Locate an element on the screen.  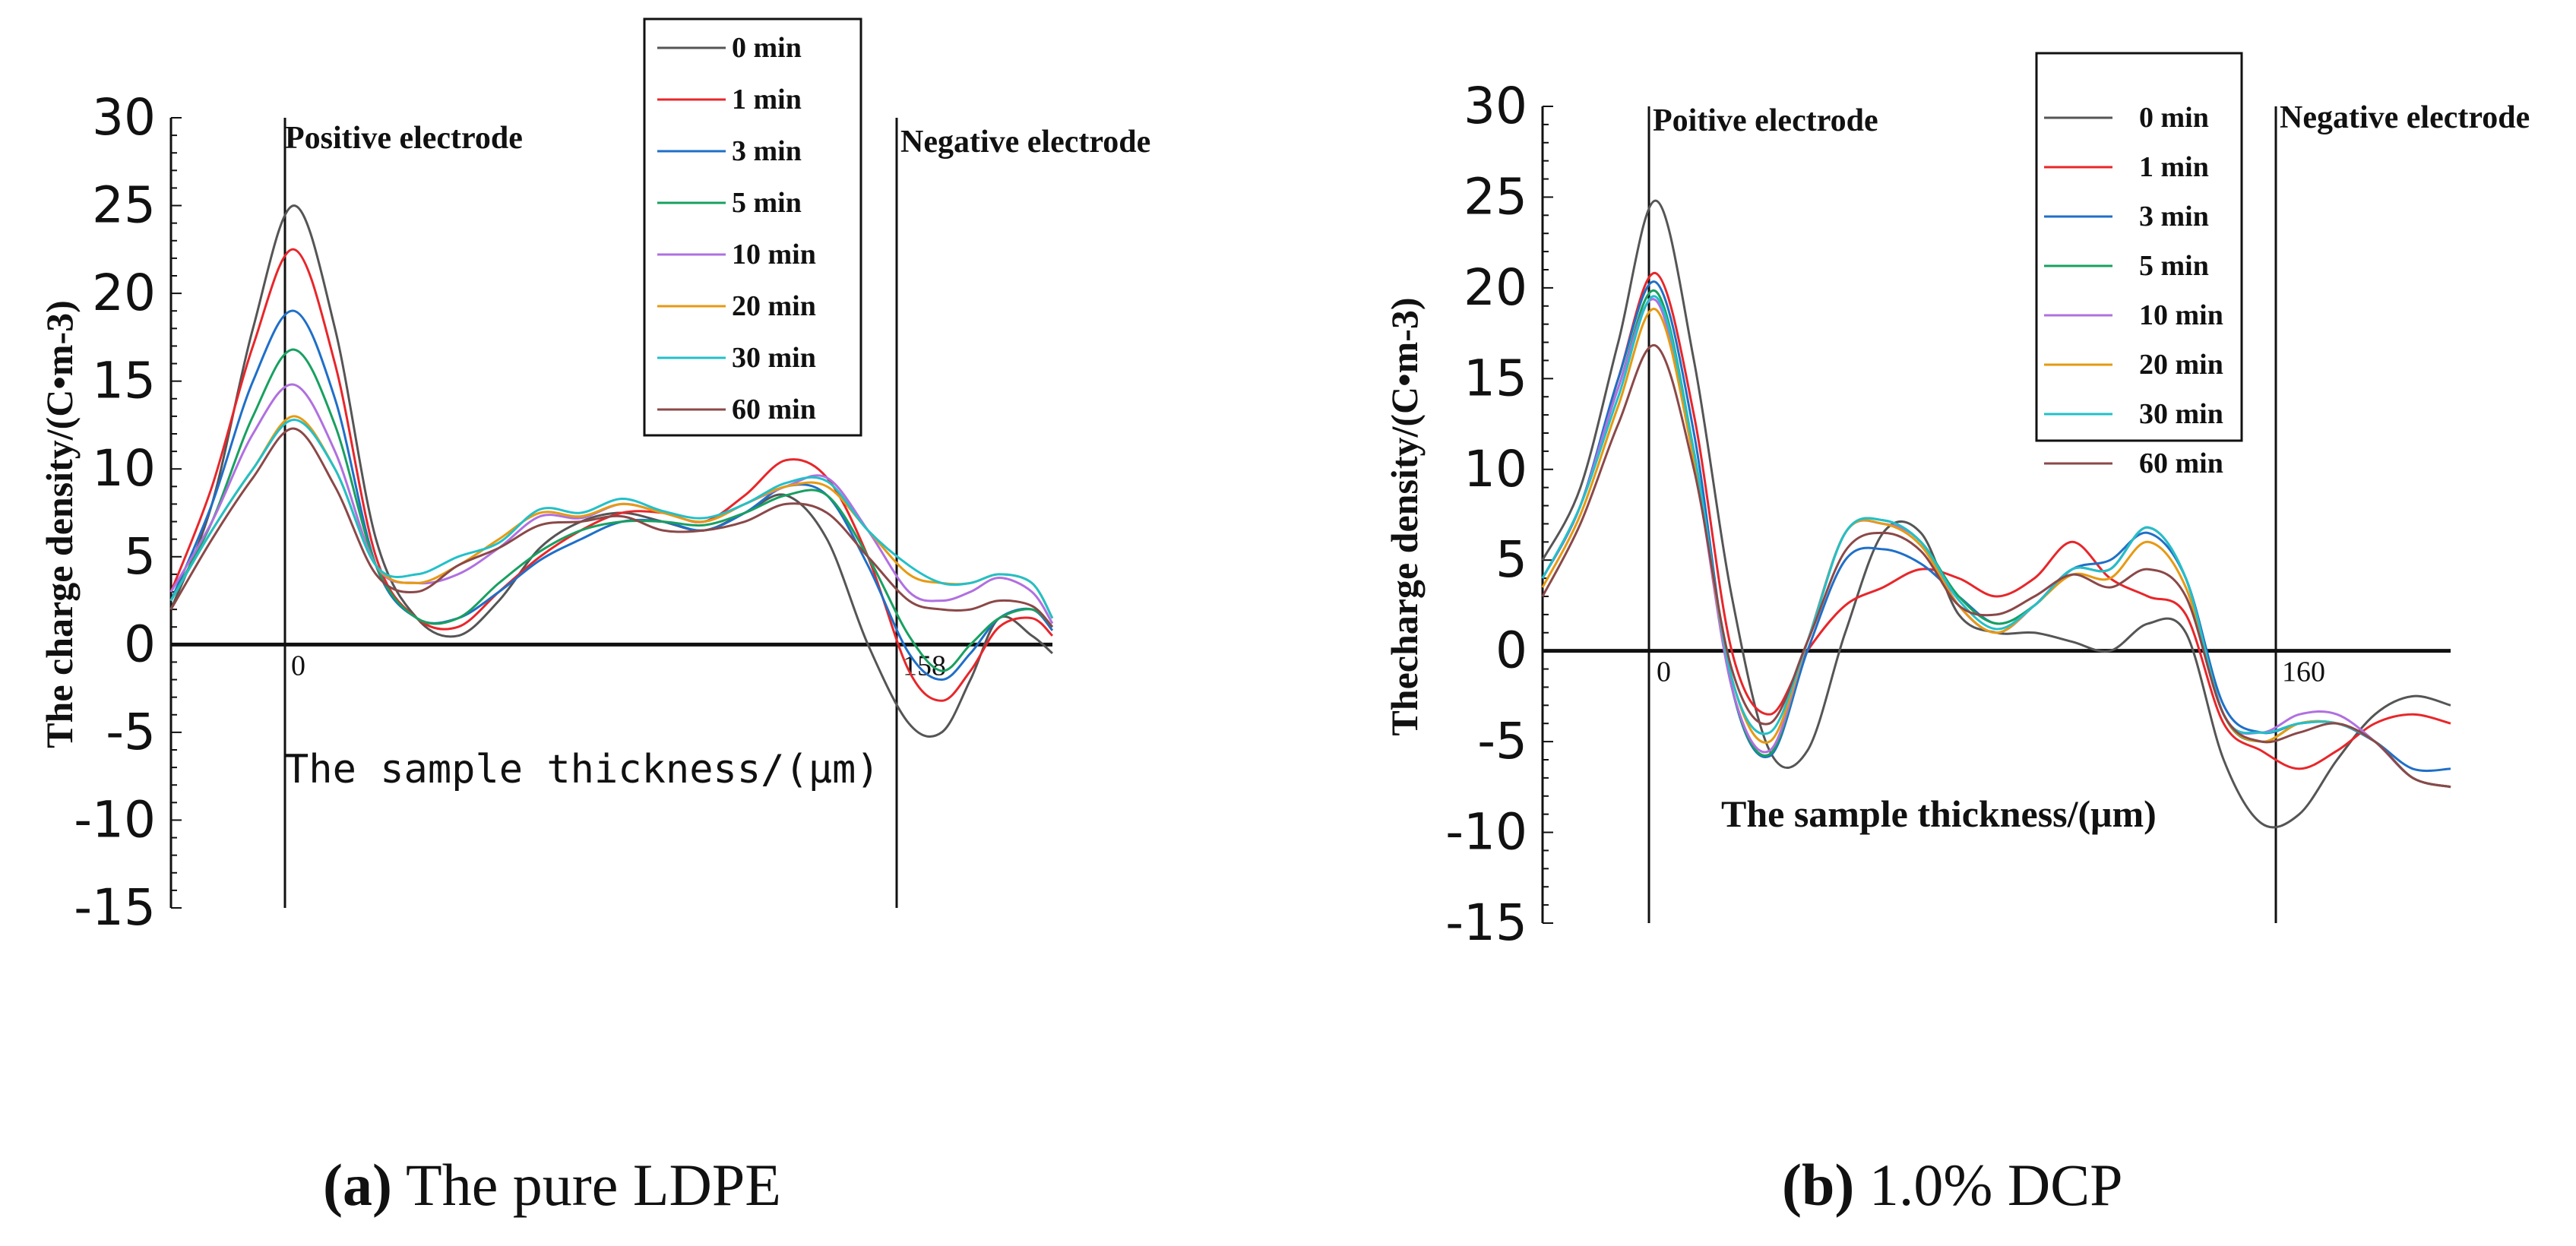
caption-b: (b) 1.0% DCP is located at coordinates (1953, 1185).